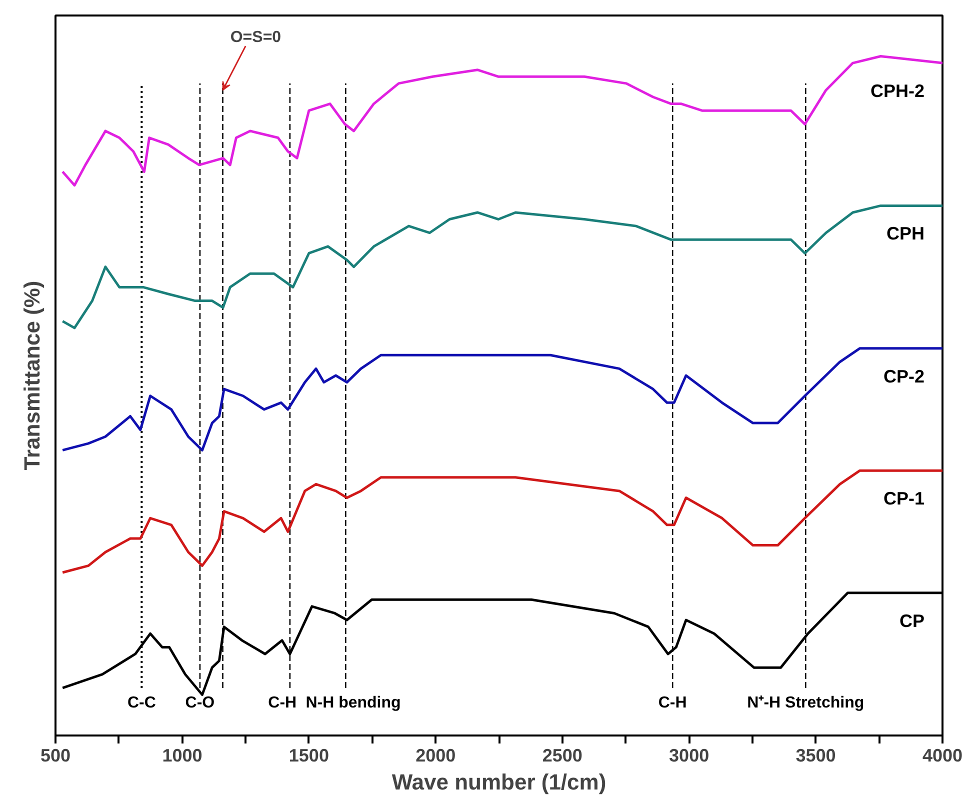  What do you see at coordinates (816, 756) in the screenshot?
I see `x-tick-label: 3500` at bounding box center [816, 756].